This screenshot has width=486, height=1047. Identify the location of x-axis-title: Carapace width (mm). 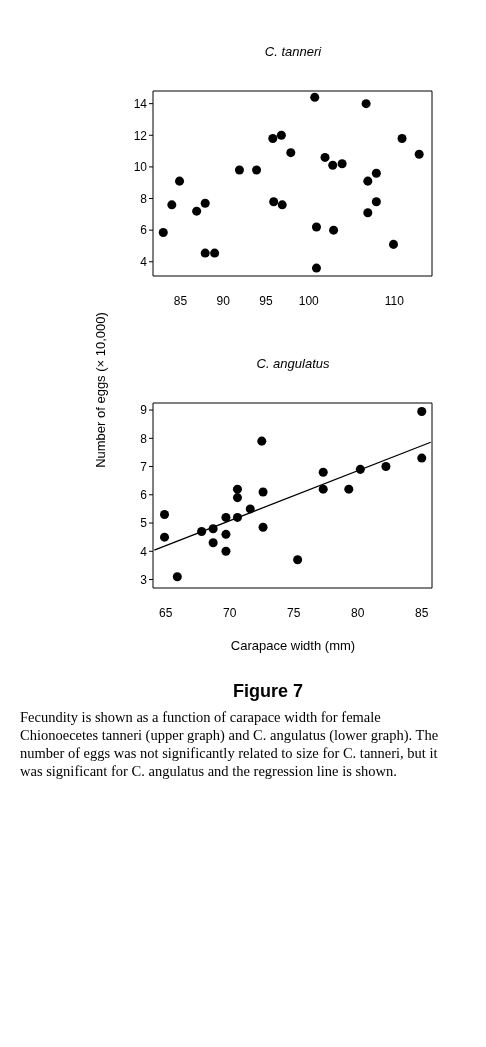
(293, 645).